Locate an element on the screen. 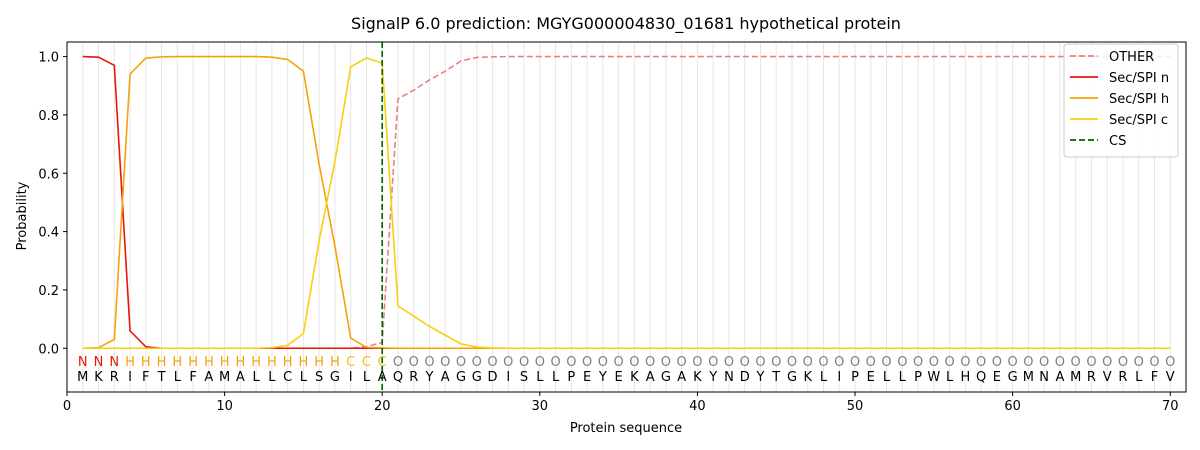 The height and width of the screenshot is (450, 1200). legend-label: OTHER is located at coordinates (1131, 57).